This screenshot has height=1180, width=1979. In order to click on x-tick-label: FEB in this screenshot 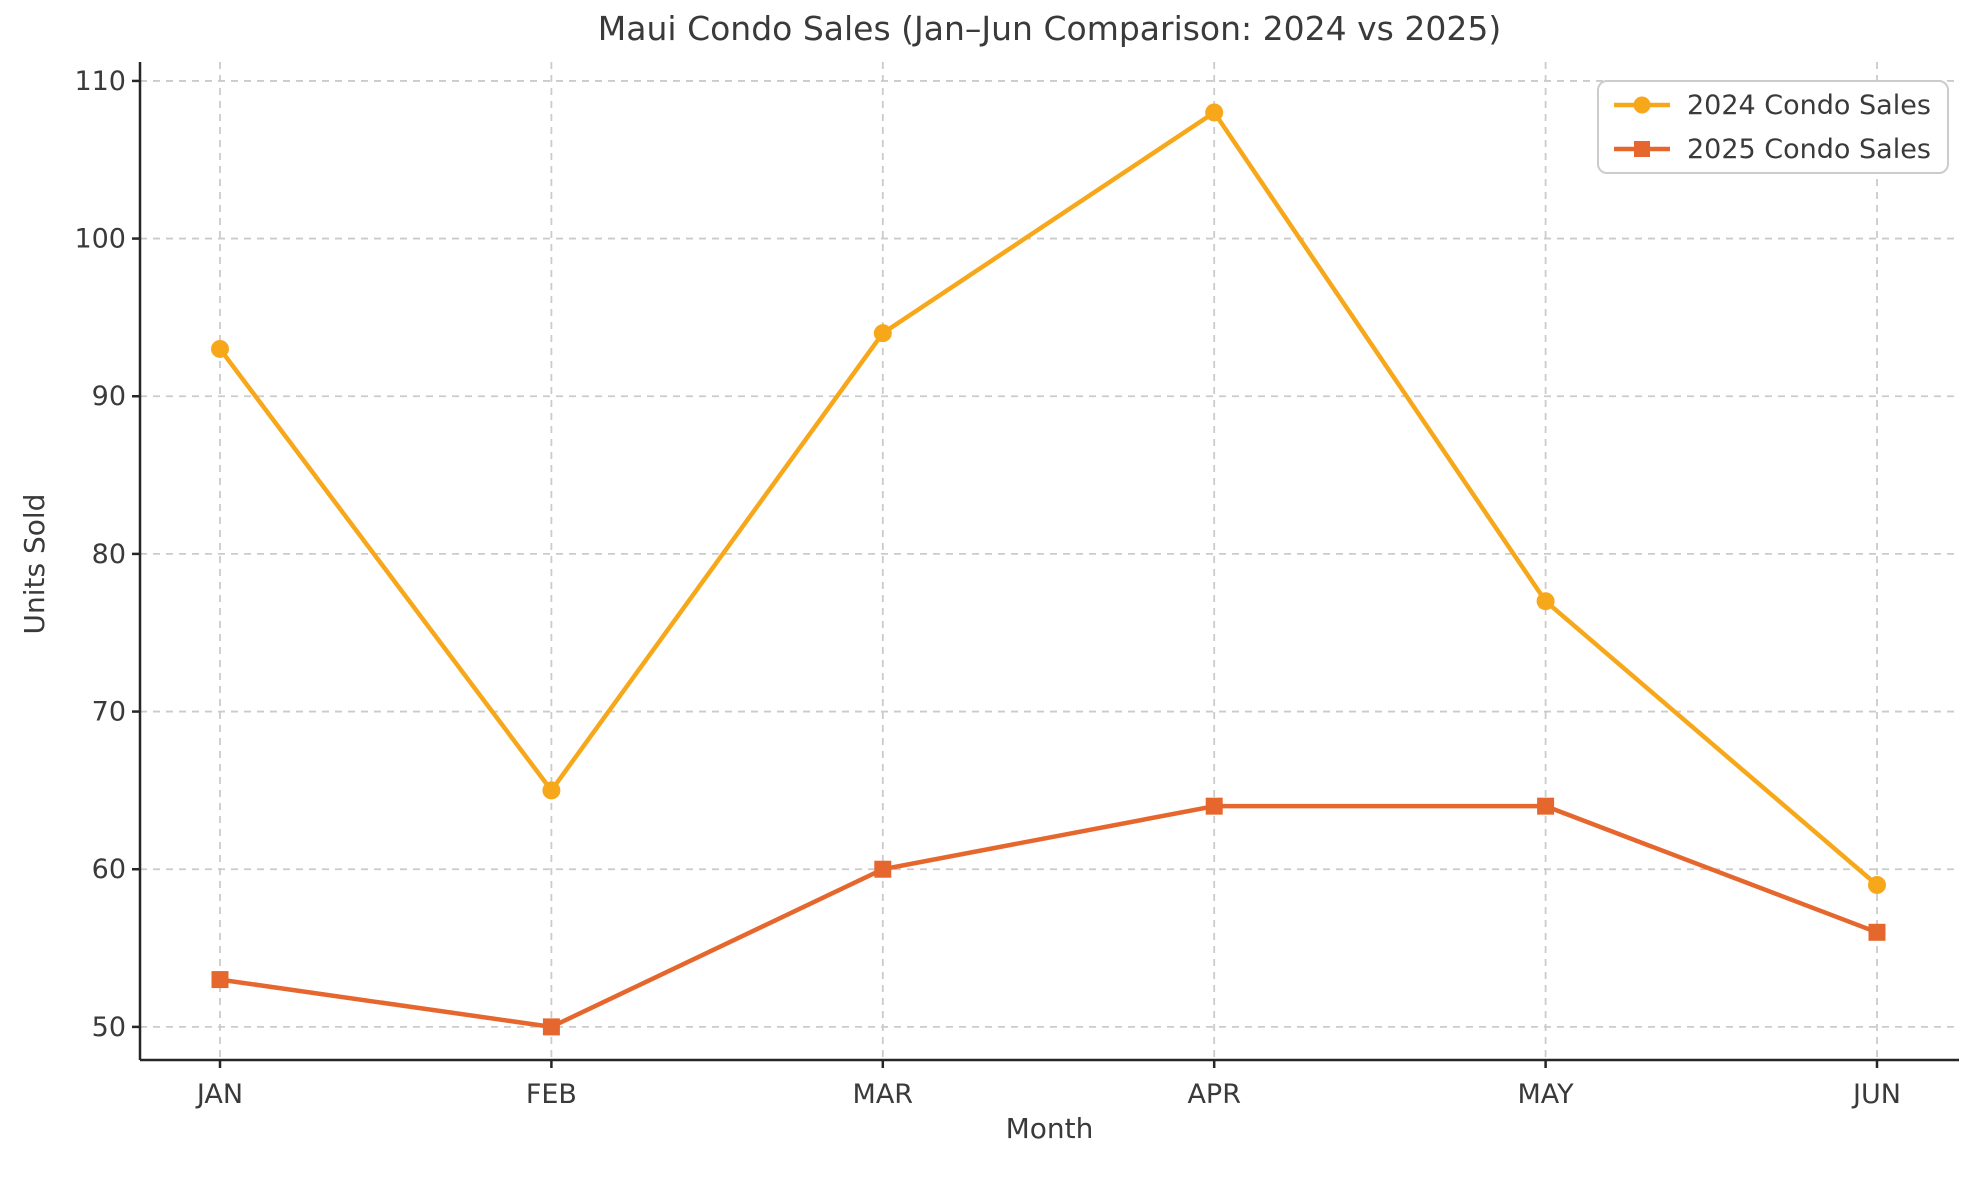, I will do `click(551, 1094)`.